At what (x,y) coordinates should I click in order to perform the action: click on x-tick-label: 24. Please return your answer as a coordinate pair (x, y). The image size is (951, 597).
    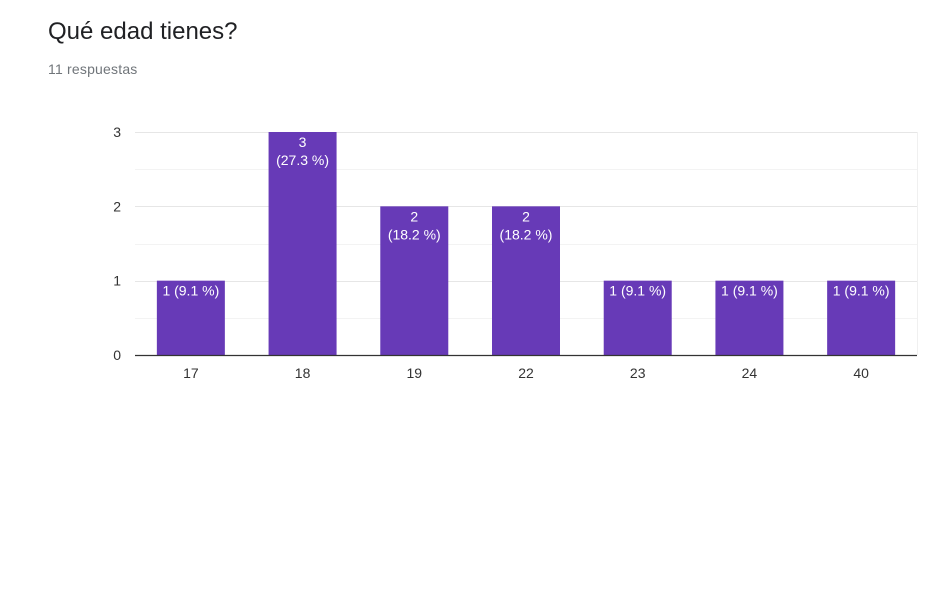
    Looking at the image, I should click on (750, 373).